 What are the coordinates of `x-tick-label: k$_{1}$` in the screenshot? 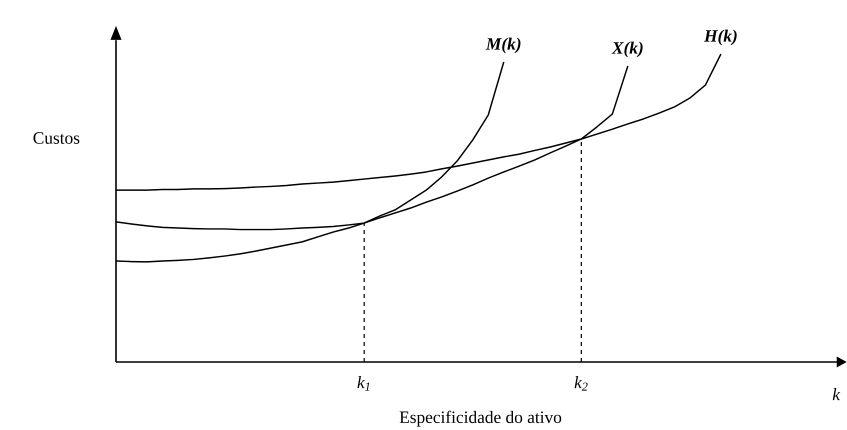 It's located at (363, 383).